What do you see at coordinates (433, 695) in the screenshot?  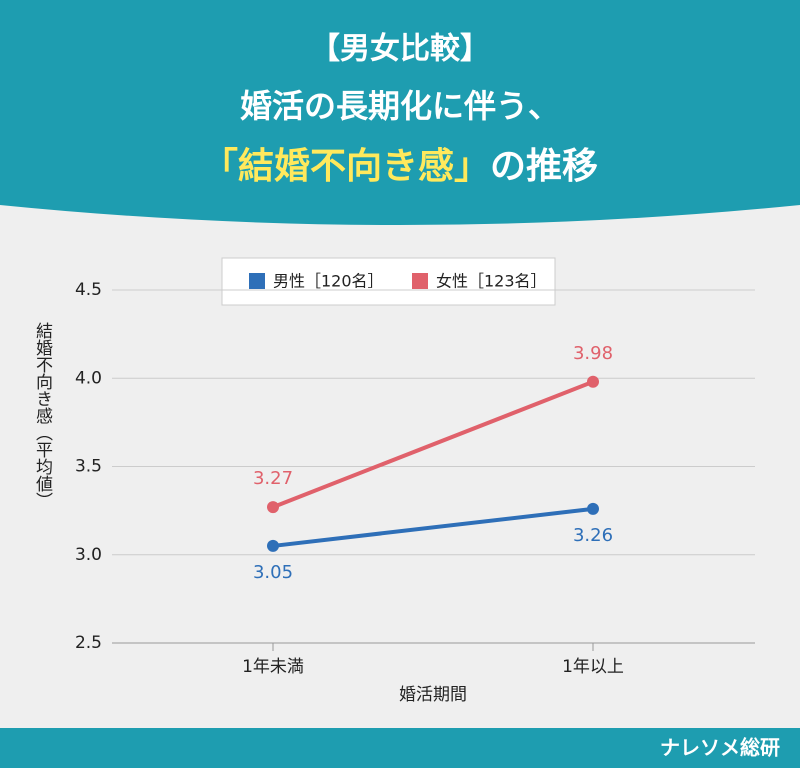 I see `x-axis-label: 婚活期間` at bounding box center [433, 695].